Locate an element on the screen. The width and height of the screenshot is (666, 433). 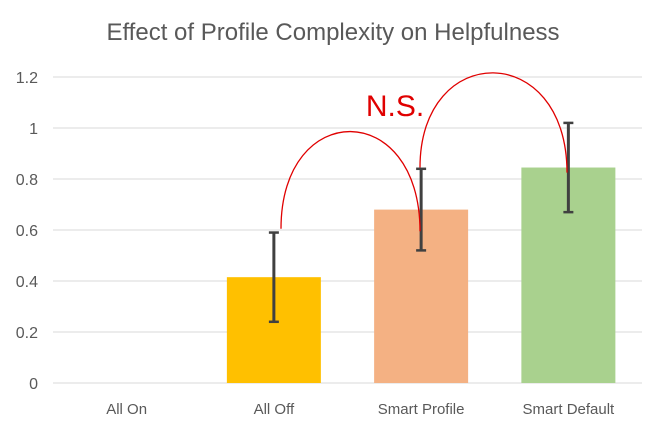
y-tick-label: 0.2 is located at coordinates (27, 333).